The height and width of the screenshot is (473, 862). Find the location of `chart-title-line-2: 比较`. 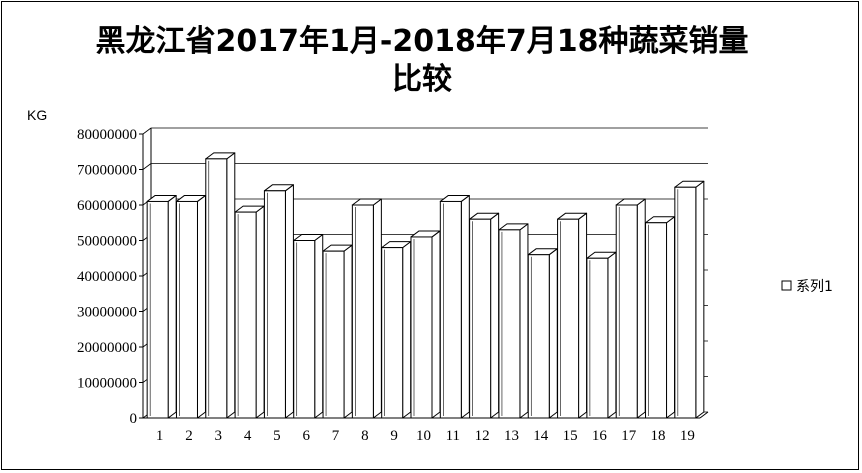

chart-title-line-2: 比较 is located at coordinates (422, 79).